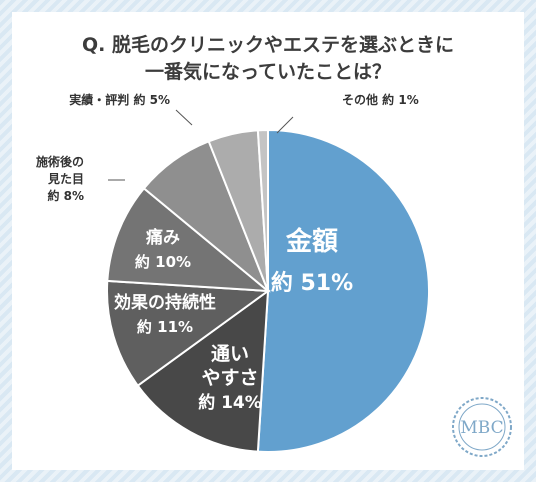 The width and height of the screenshot is (536, 482). What do you see at coordinates (230, 354) in the screenshot?
I see `slice-label-text: 通い` at bounding box center [230, 354].